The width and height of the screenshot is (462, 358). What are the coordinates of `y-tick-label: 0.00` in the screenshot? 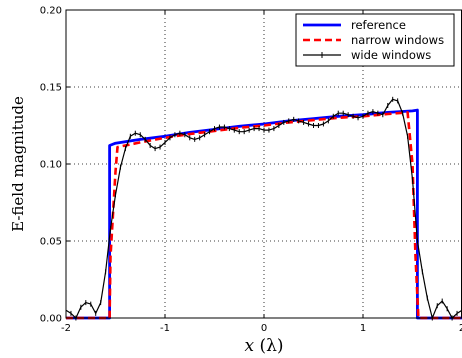 It's located at (51, 319).